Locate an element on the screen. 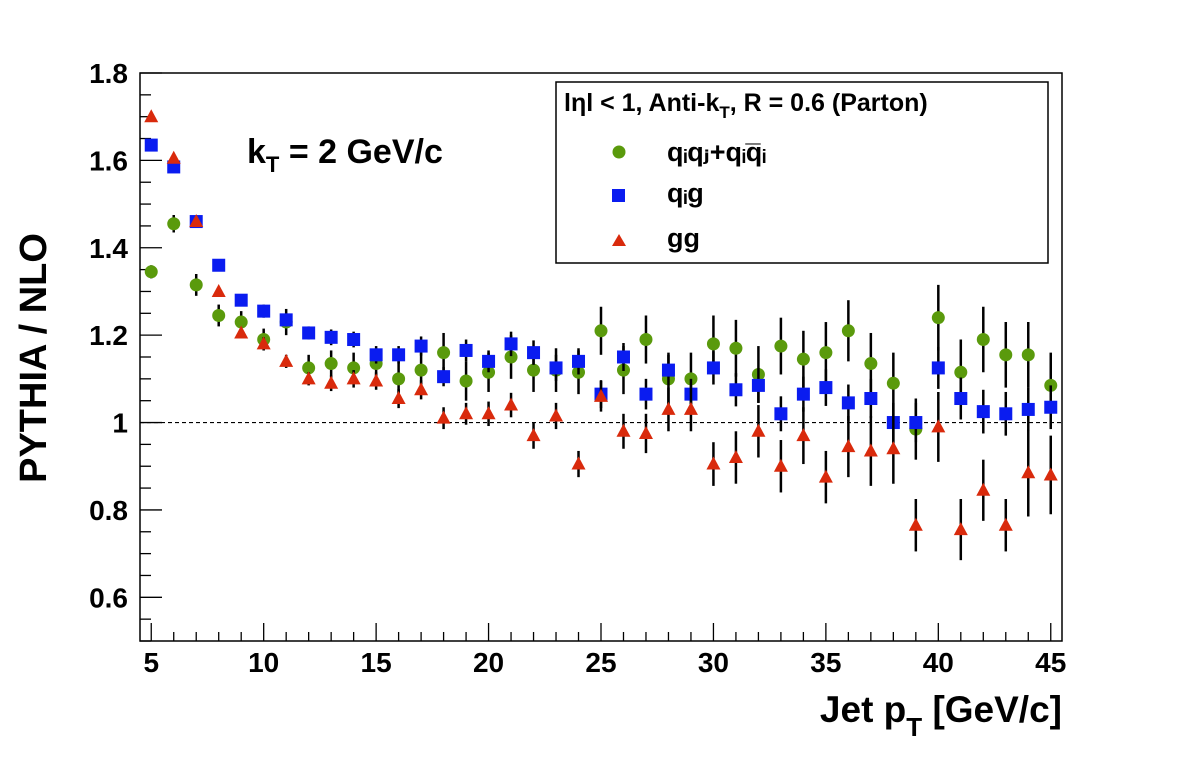  x-tick-label: 20 is located at coordinates (488, 662).